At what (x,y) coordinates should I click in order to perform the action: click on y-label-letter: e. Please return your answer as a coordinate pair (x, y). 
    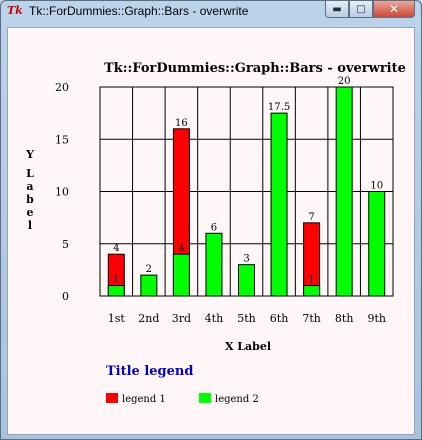
    Looking at the image, I should click on (30, 212).